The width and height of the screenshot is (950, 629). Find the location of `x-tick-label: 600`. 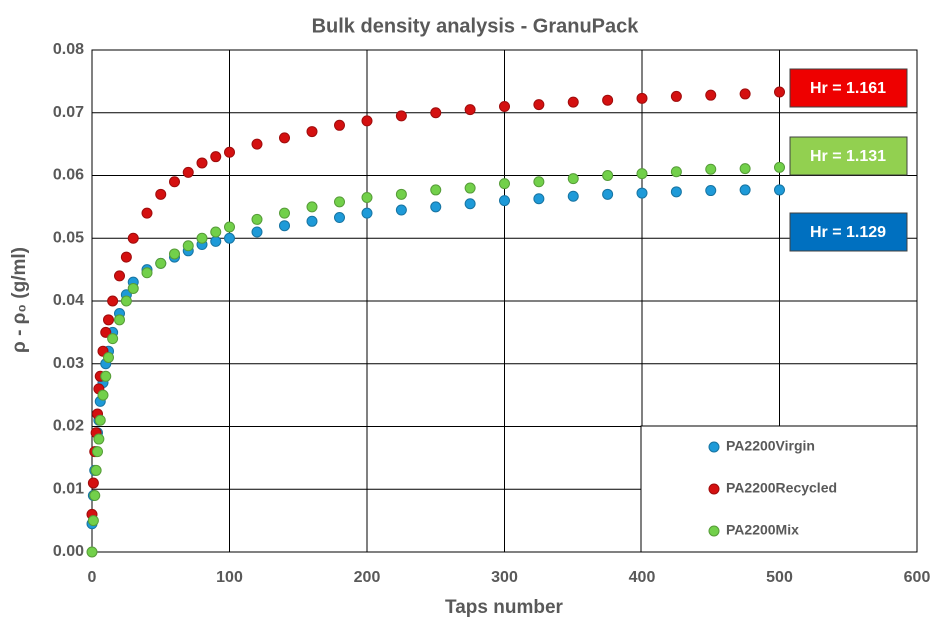

x-tick-label: 600 is located at coordinates (917, 577).